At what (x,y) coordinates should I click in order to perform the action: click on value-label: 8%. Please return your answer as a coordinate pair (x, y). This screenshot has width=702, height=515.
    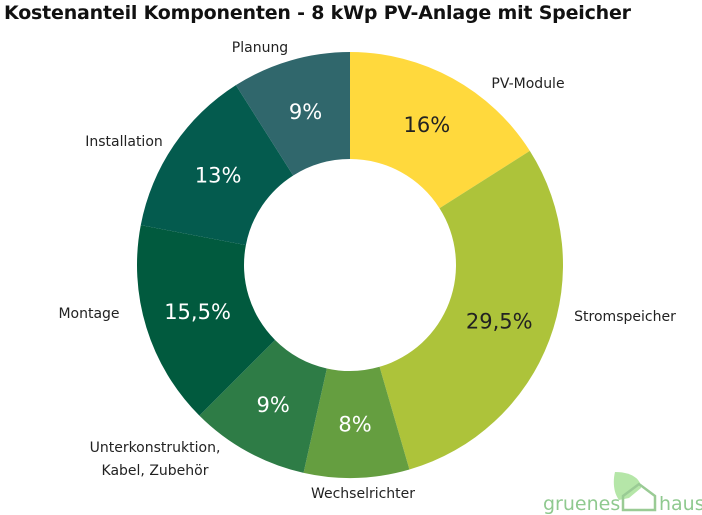
    Looking at the image, I should click on (354, 424).